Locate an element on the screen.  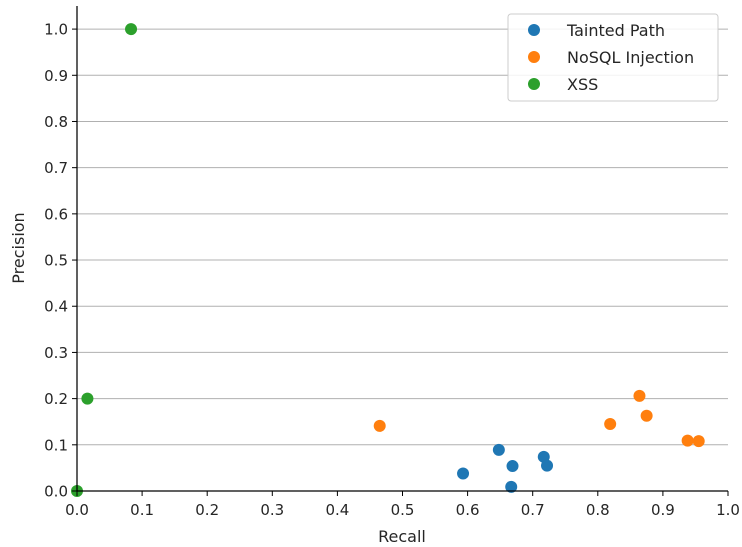
legend-label-nosql-injection: NoSQL Injection is located at coordinates (630, 57).